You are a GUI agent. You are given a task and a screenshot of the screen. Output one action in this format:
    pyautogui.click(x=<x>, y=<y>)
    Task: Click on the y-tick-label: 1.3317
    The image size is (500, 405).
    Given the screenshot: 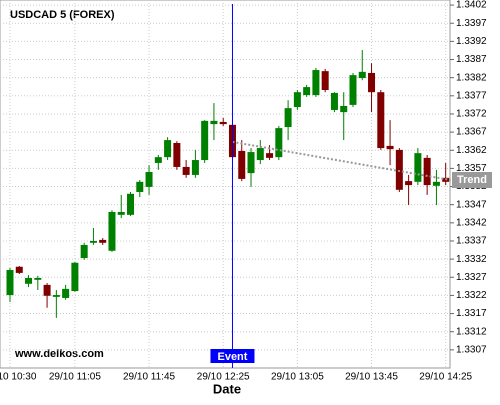 What is the action you would take?
    pyautogui.click(x=471, y=313)
    